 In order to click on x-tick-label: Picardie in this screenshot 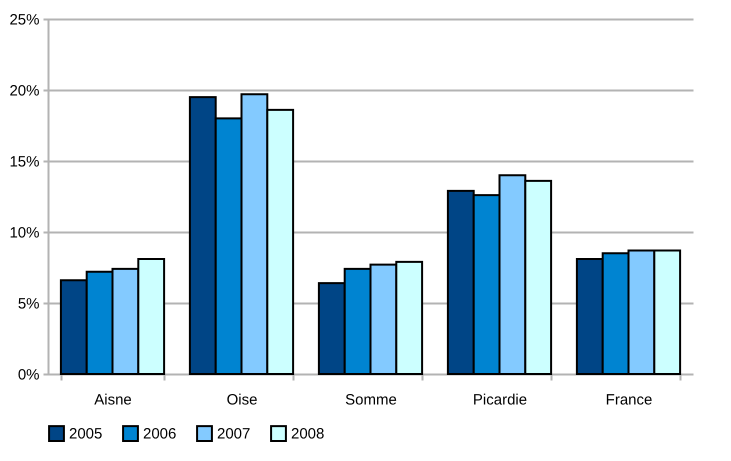, I will do `click(500, 400)`.